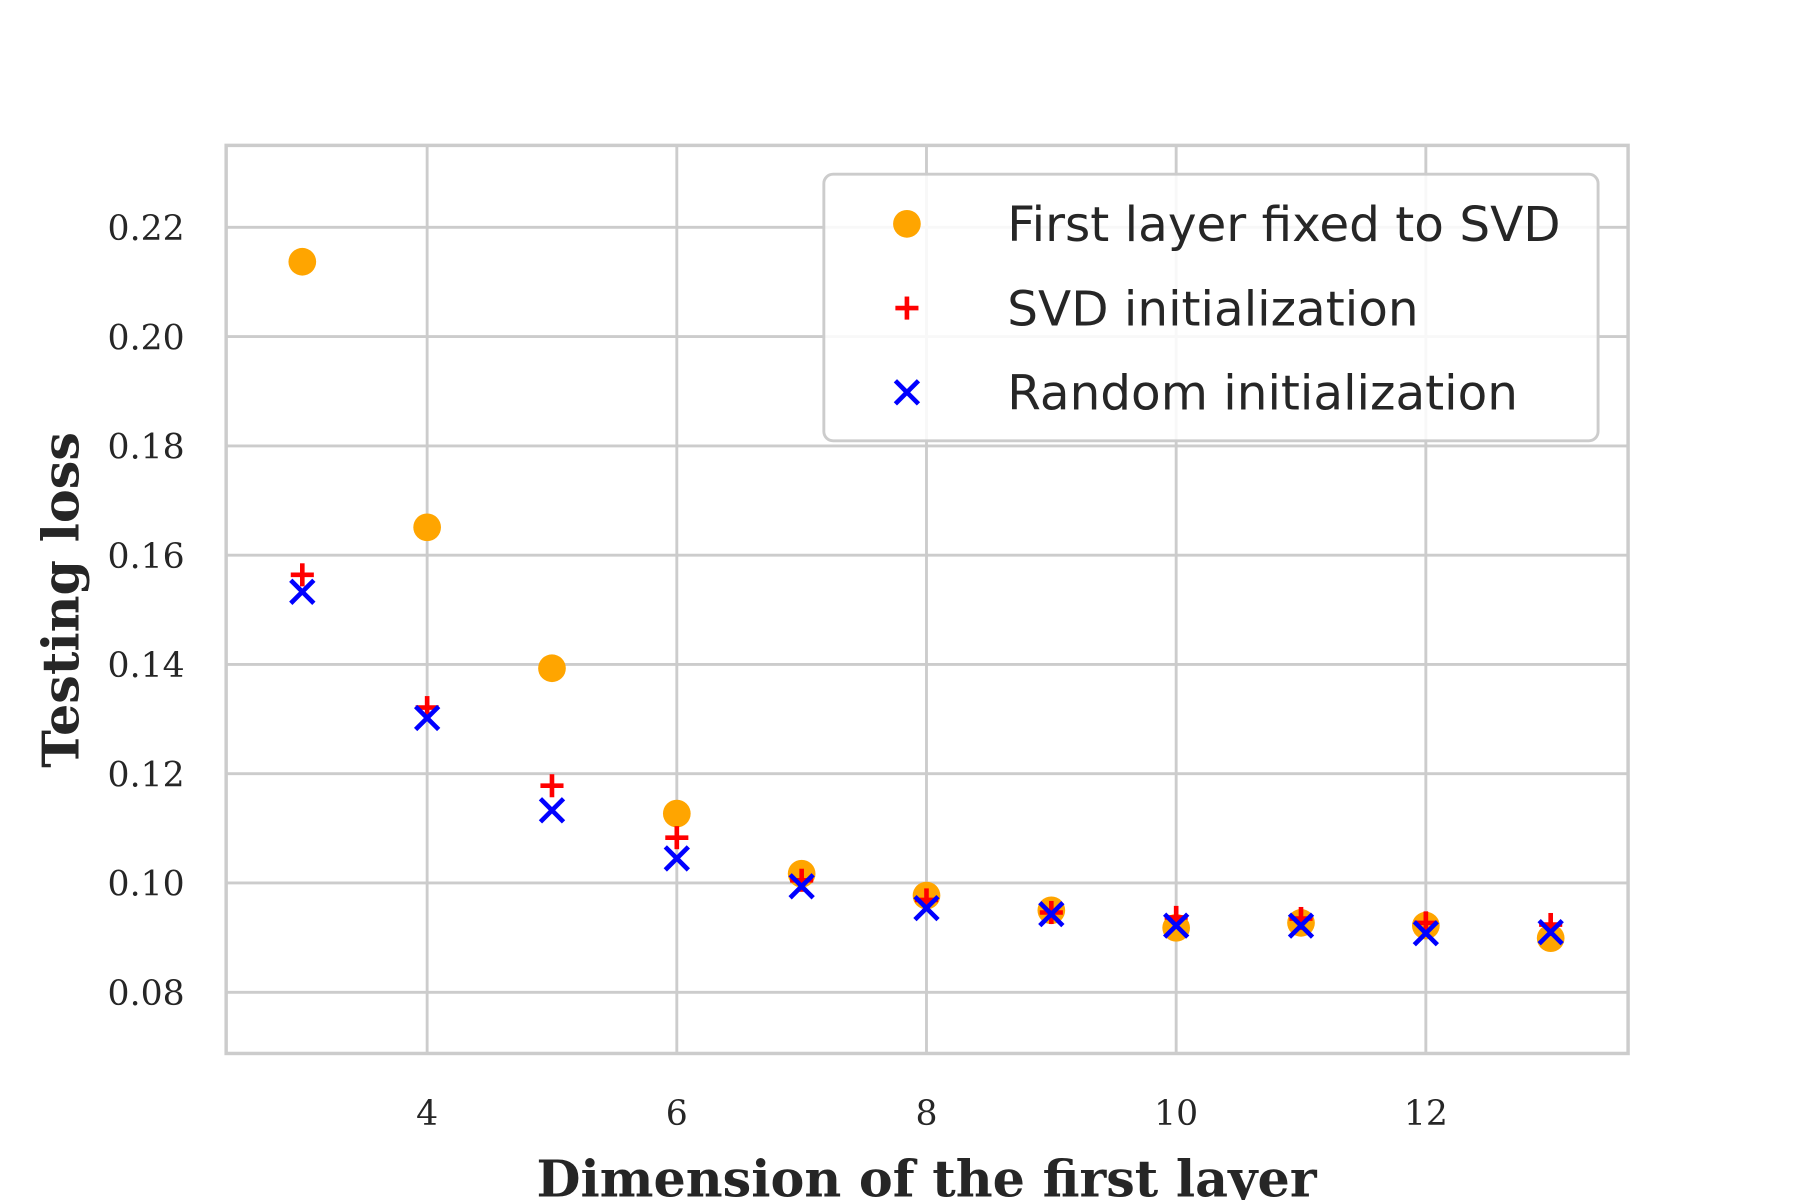 This screenshot has height=1200, width=1800. I want to click on legend-label: SVD initialization, so click(1212, 309).